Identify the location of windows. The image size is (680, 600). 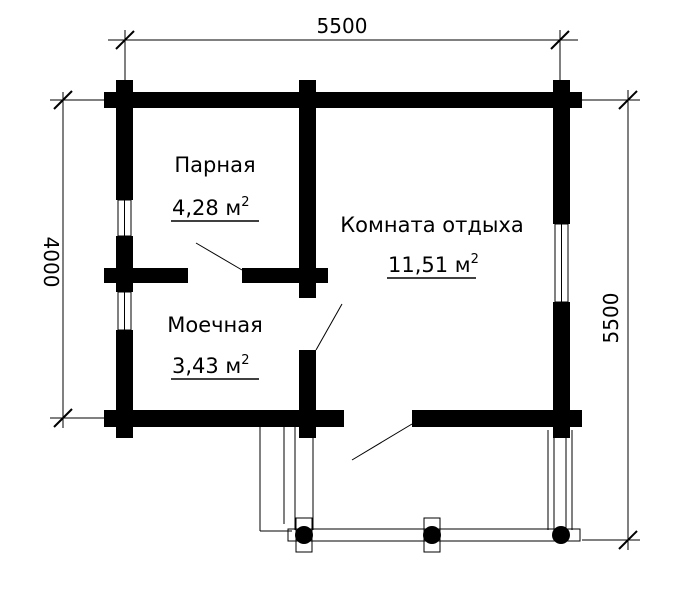
(343, 265).